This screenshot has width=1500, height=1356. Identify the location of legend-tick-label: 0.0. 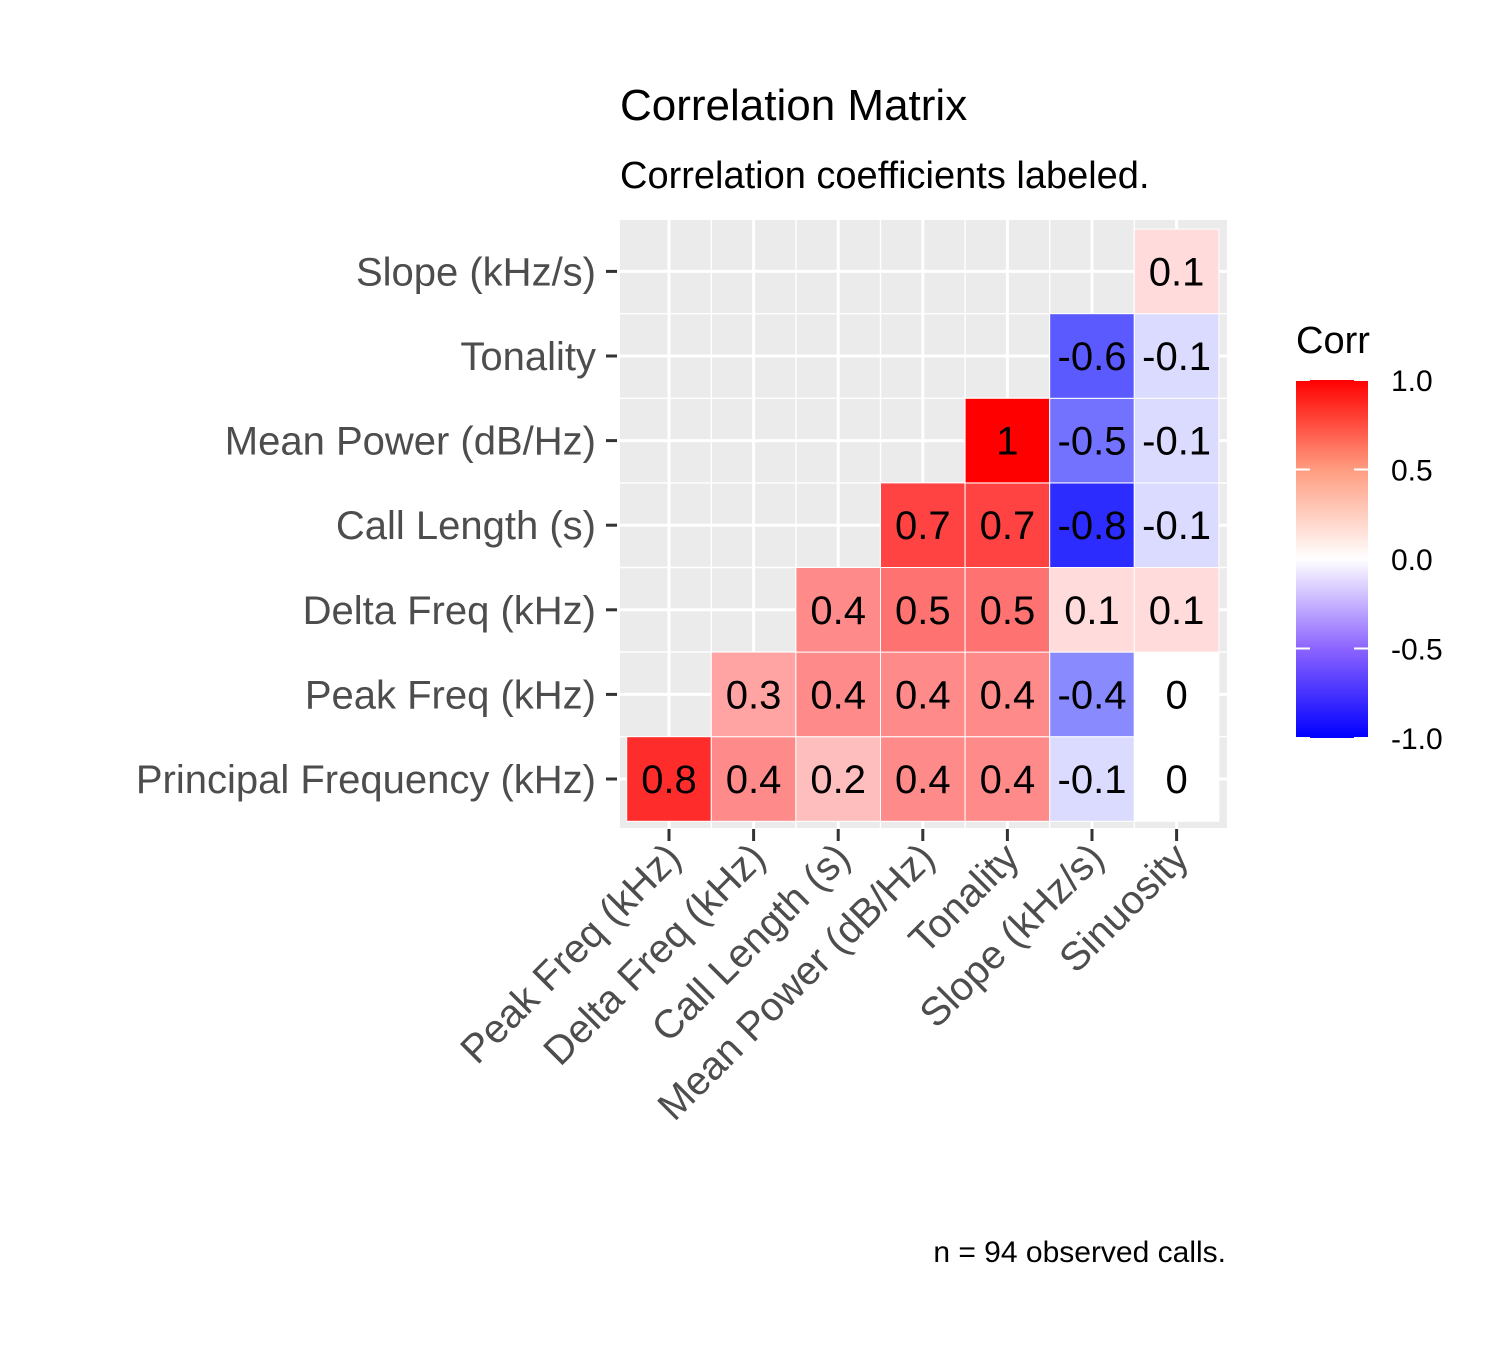
(1412, 560).